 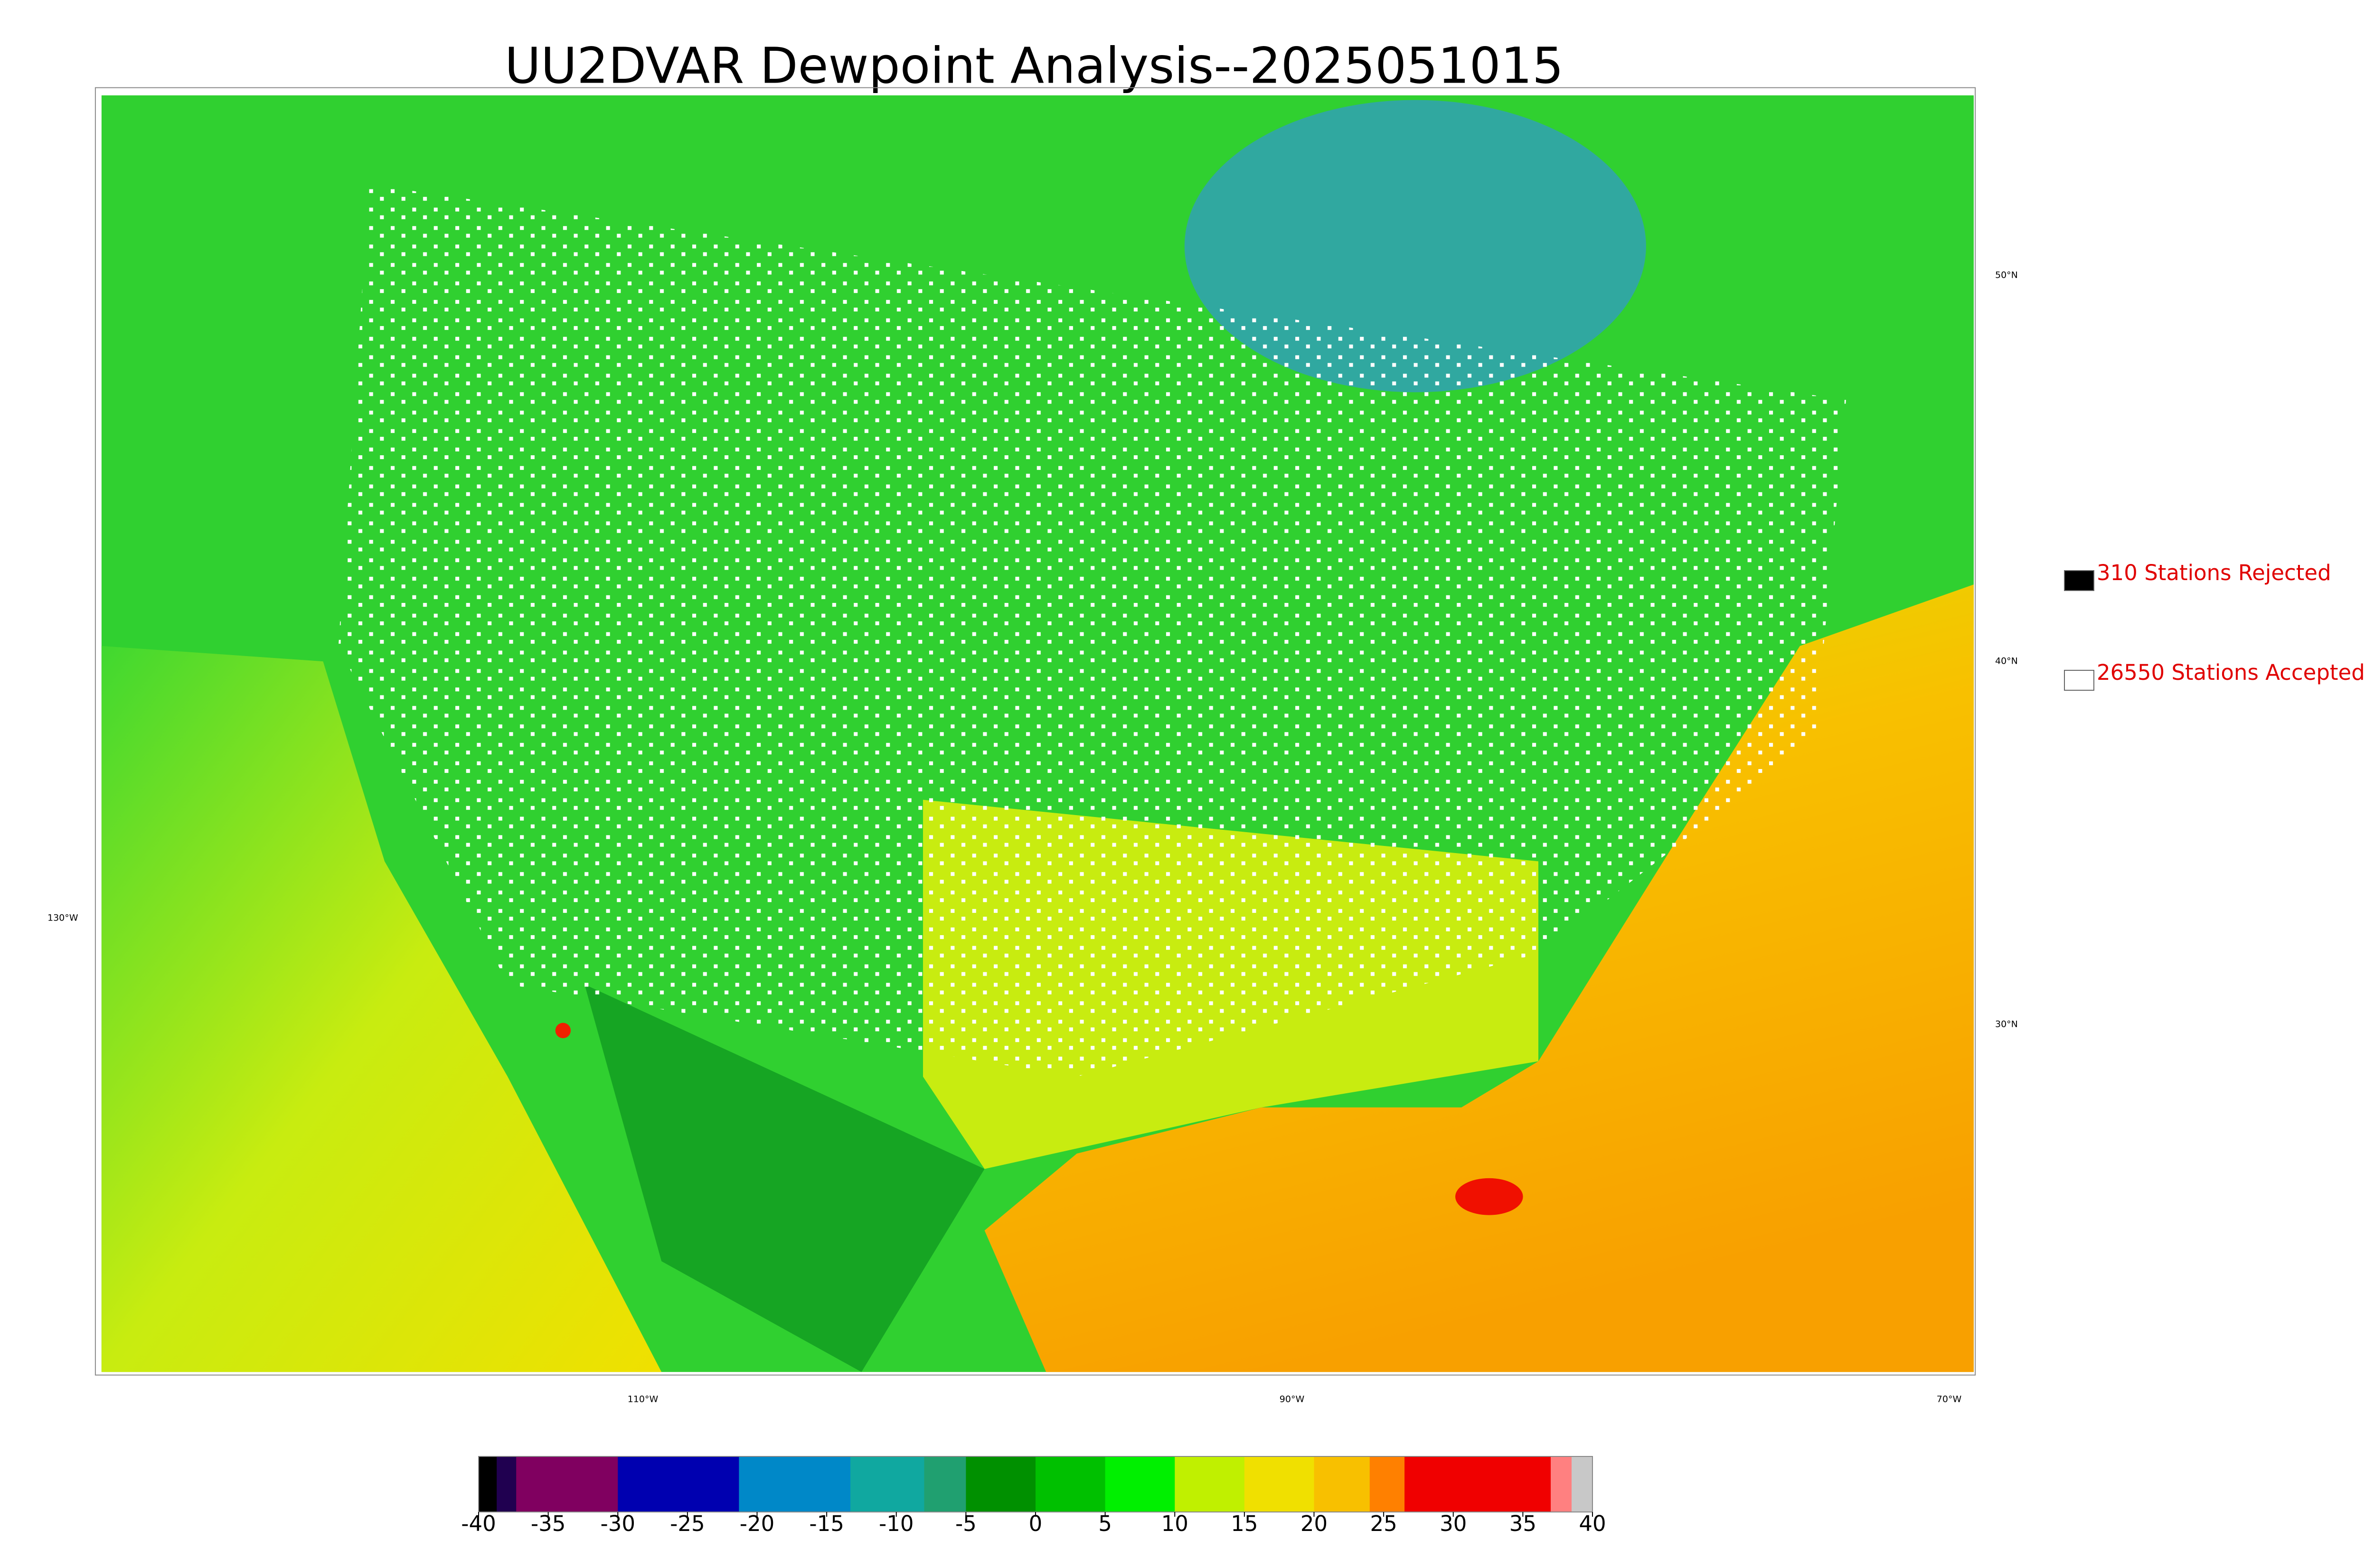 What do you see at coordinates (2006, 275) in the screenshot?
I see `latitude-label: 50°N` at bounding box center [2006, 275].